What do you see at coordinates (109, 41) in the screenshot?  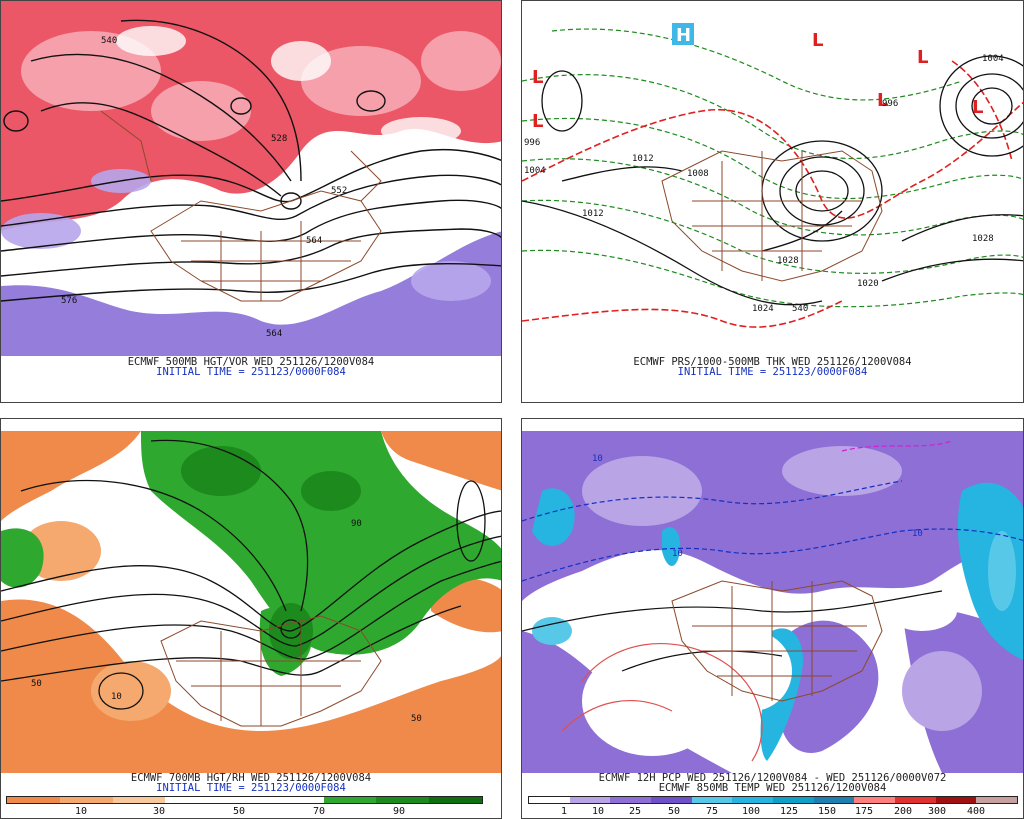 I see `contour-label: 540` at bounding box center [109, 41].